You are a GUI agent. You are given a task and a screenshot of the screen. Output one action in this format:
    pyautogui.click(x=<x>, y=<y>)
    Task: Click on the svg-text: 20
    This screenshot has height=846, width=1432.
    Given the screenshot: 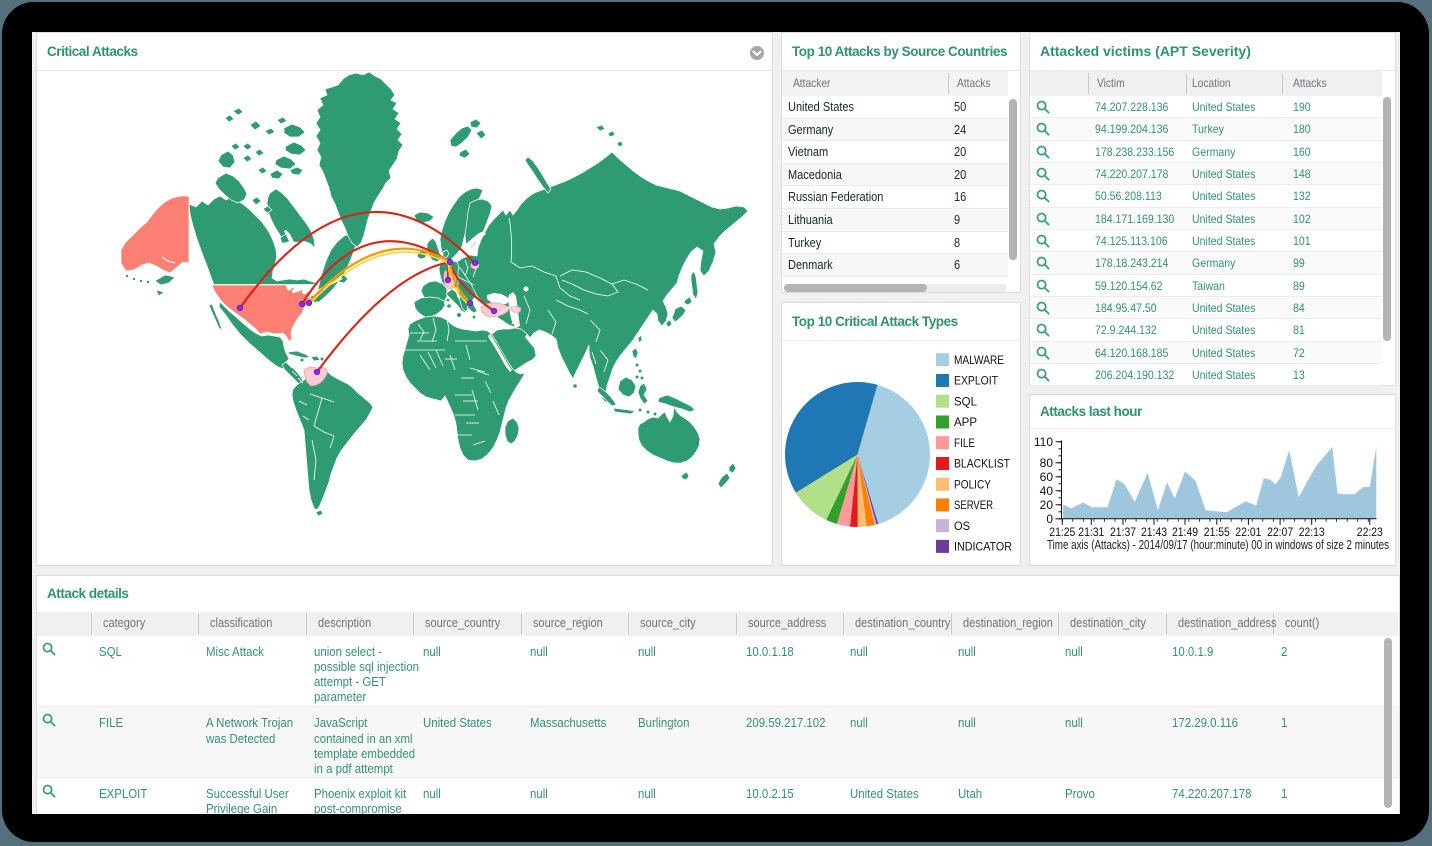 What is the action you would take?
    pyautogui.click(x=1047, y=505)
    